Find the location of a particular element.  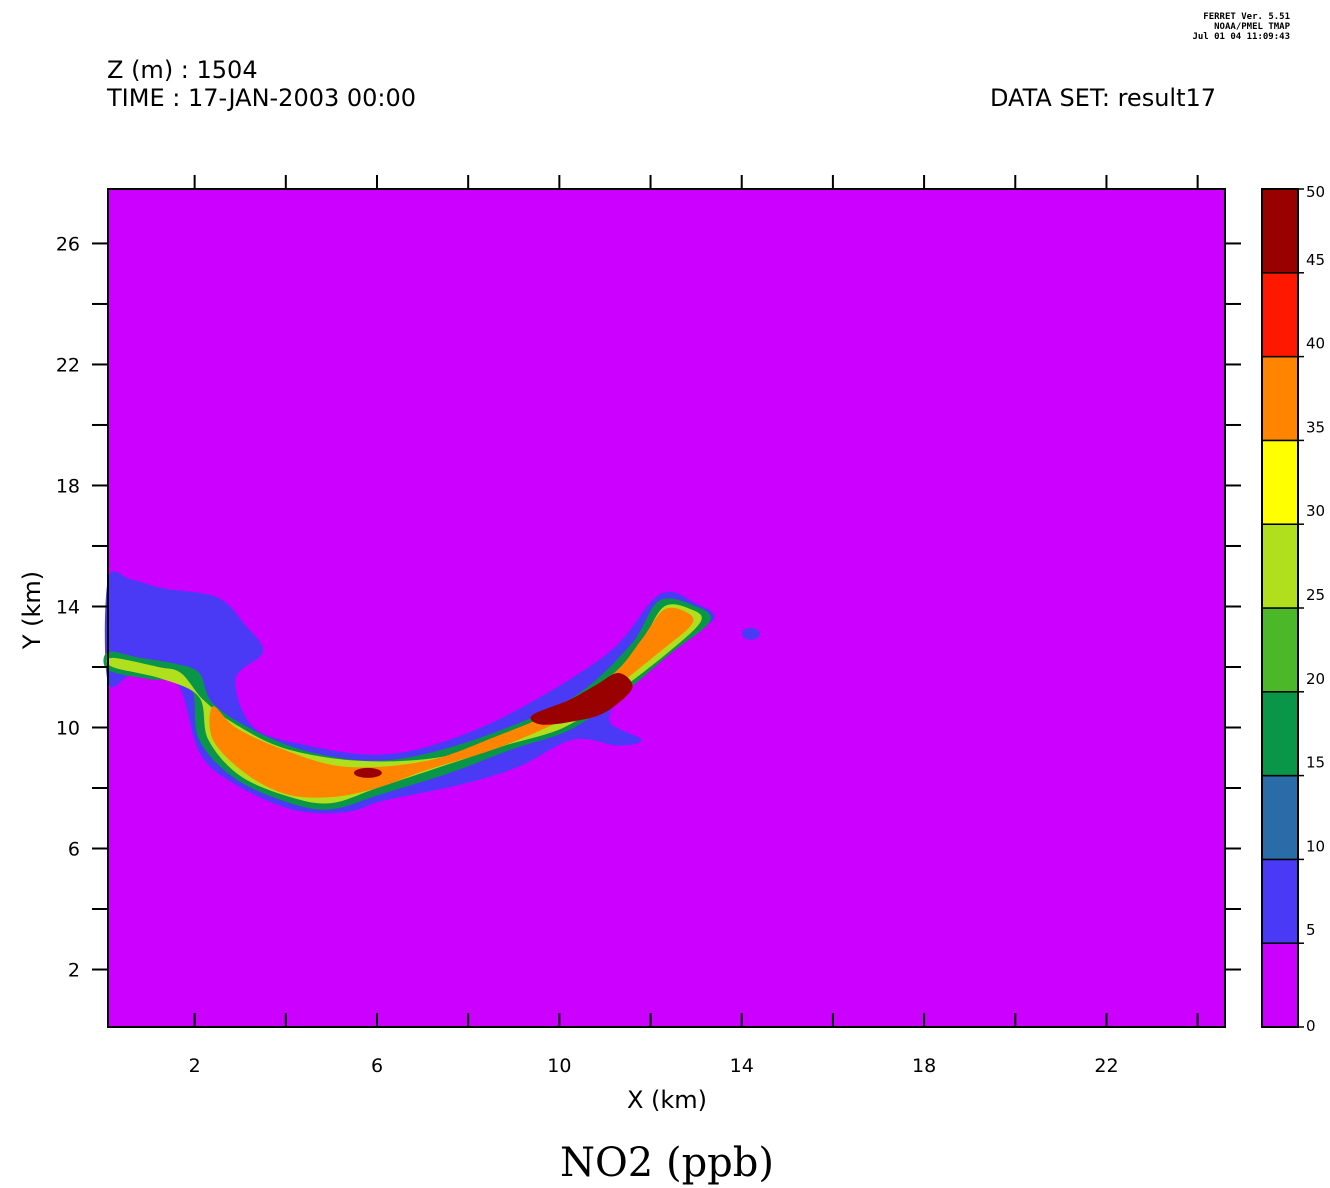

y-tick-label: 26 is located at coordinates (68, 244).